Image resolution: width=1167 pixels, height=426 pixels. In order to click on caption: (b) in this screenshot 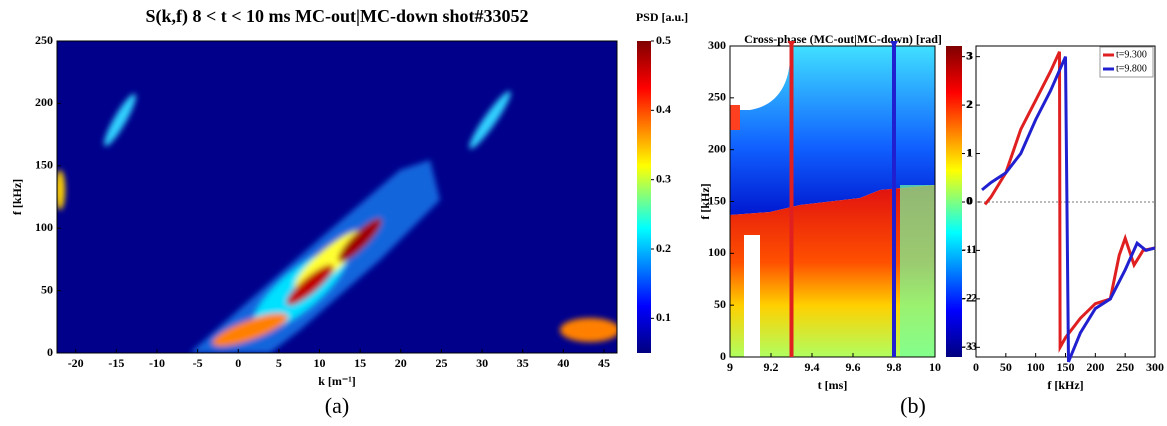, I will do `click(913, 405)`.